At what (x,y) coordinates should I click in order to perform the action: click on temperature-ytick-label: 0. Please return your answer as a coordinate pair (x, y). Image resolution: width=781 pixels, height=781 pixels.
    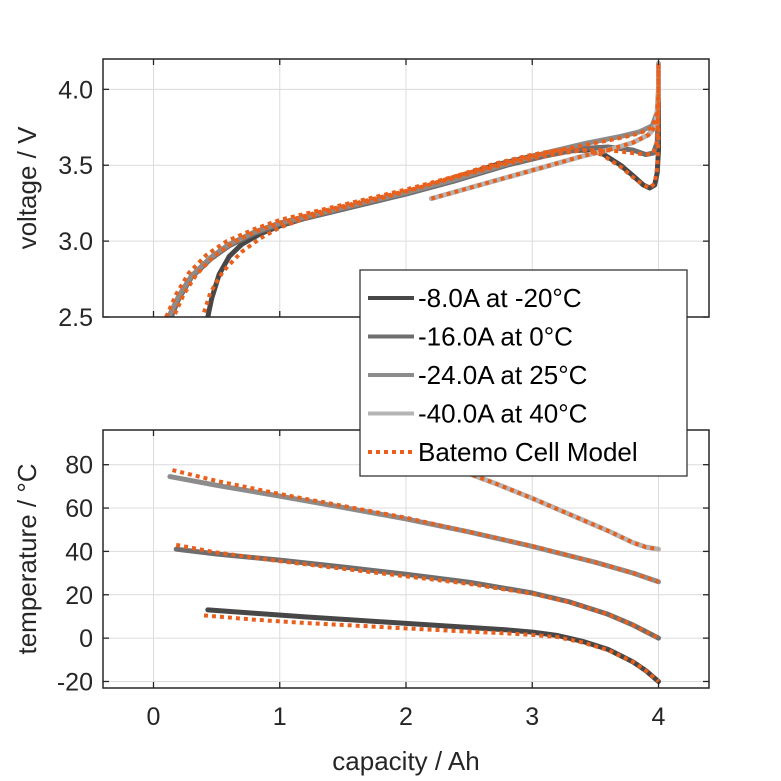
    Looking at the image, I should click on (86, 639).